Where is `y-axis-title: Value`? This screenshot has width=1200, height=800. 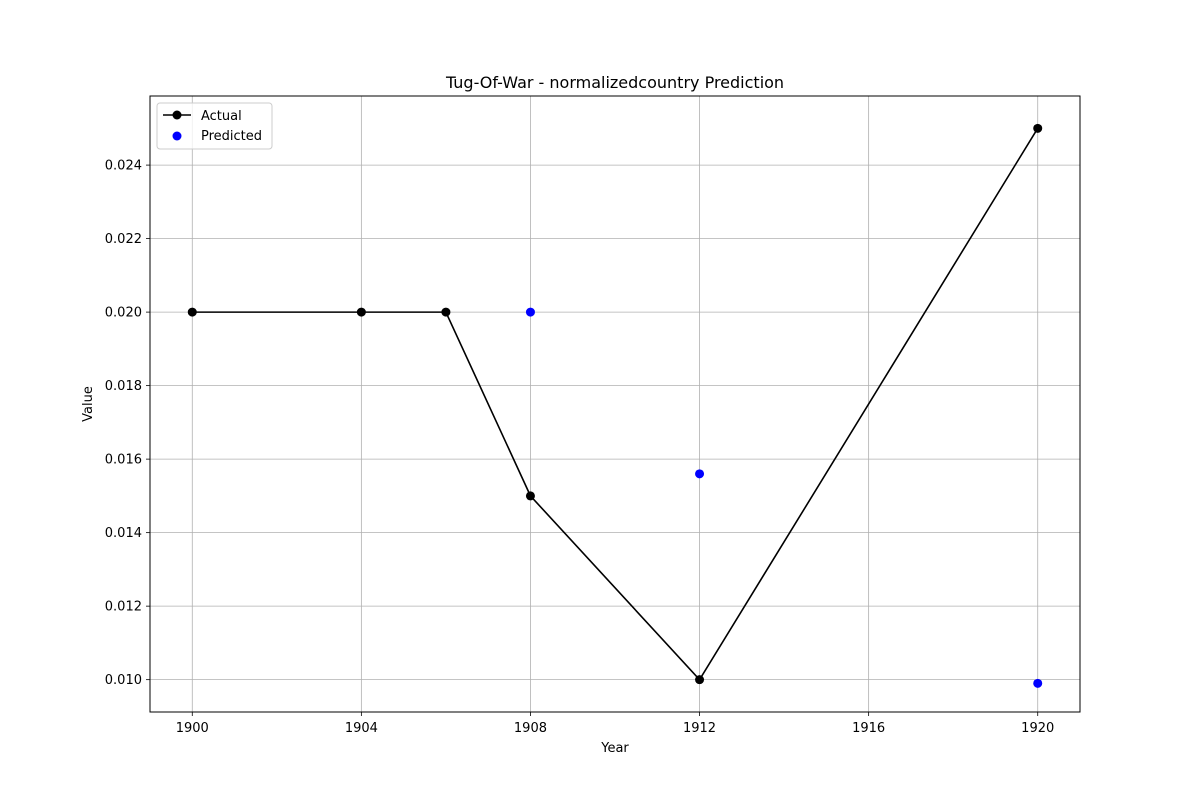 y-axis-title: Value is located at coordinates (88, 404).